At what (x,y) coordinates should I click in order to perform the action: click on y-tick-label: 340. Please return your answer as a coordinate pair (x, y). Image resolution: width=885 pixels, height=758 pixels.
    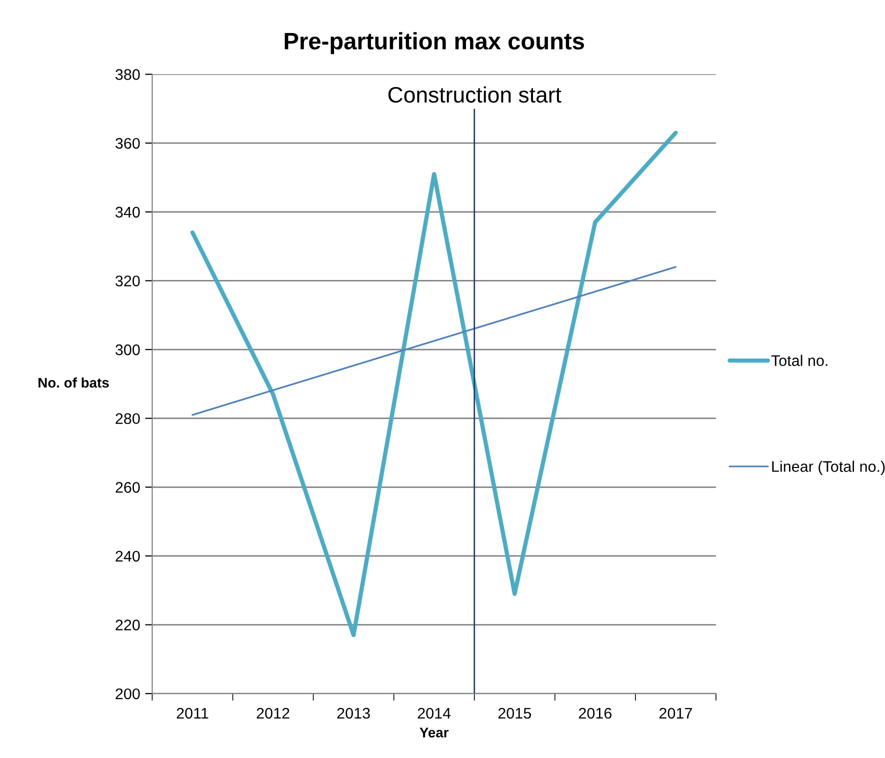
    Looking at the image, I should click on (128, 212).